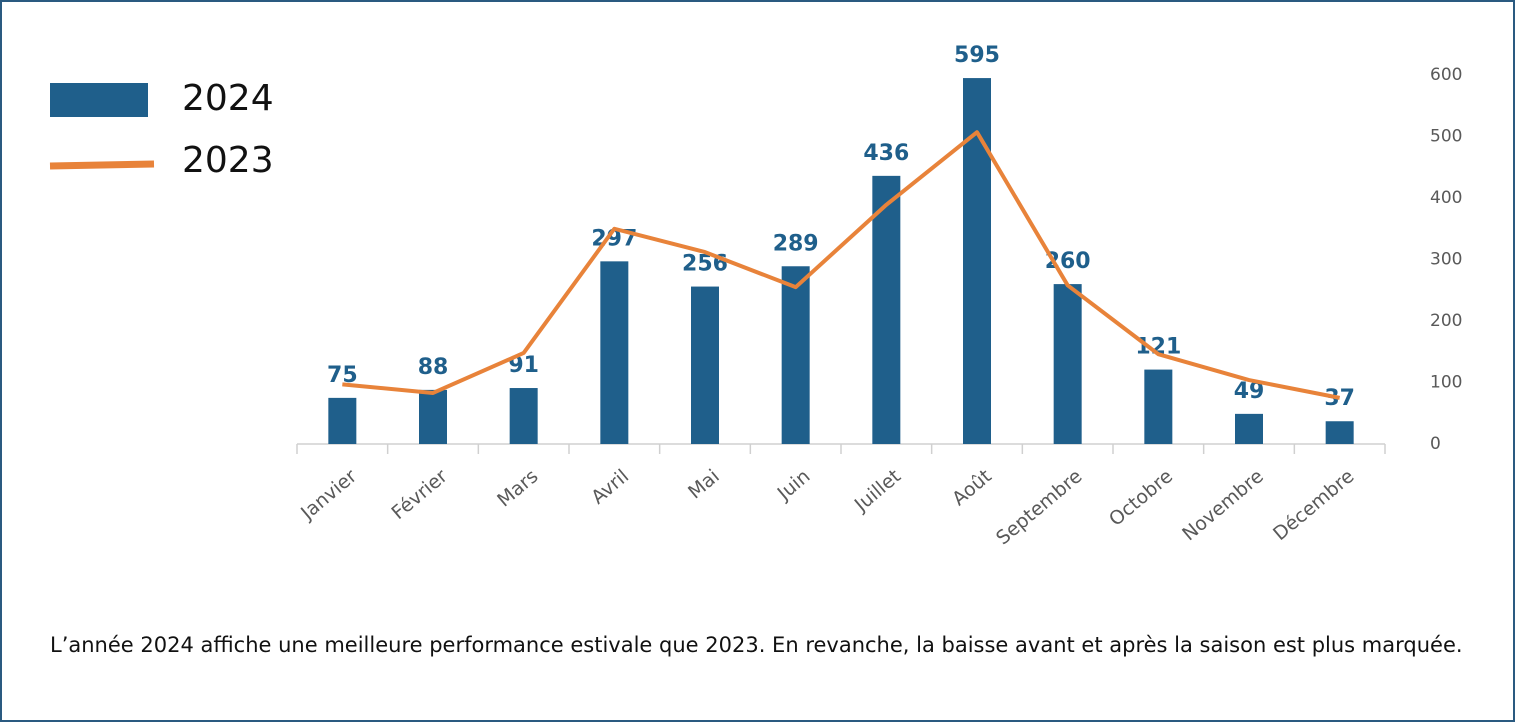  What do you see at coordinates (704, 484) in the screenshot?
I see `x-tick-label: Mai` at bounding box center [704, 484].